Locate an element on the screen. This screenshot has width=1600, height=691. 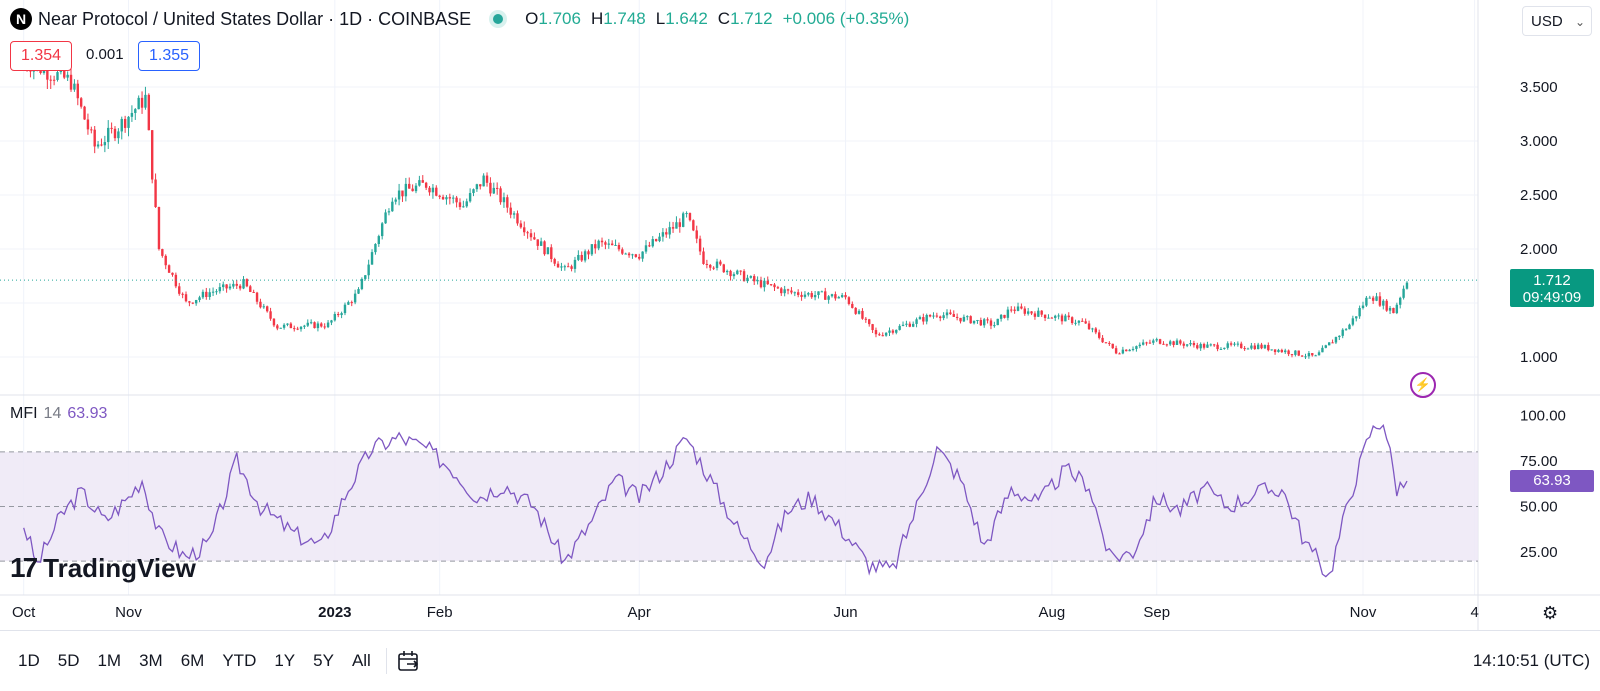
calendar-goto-icon is located at coordinates (409, 661).